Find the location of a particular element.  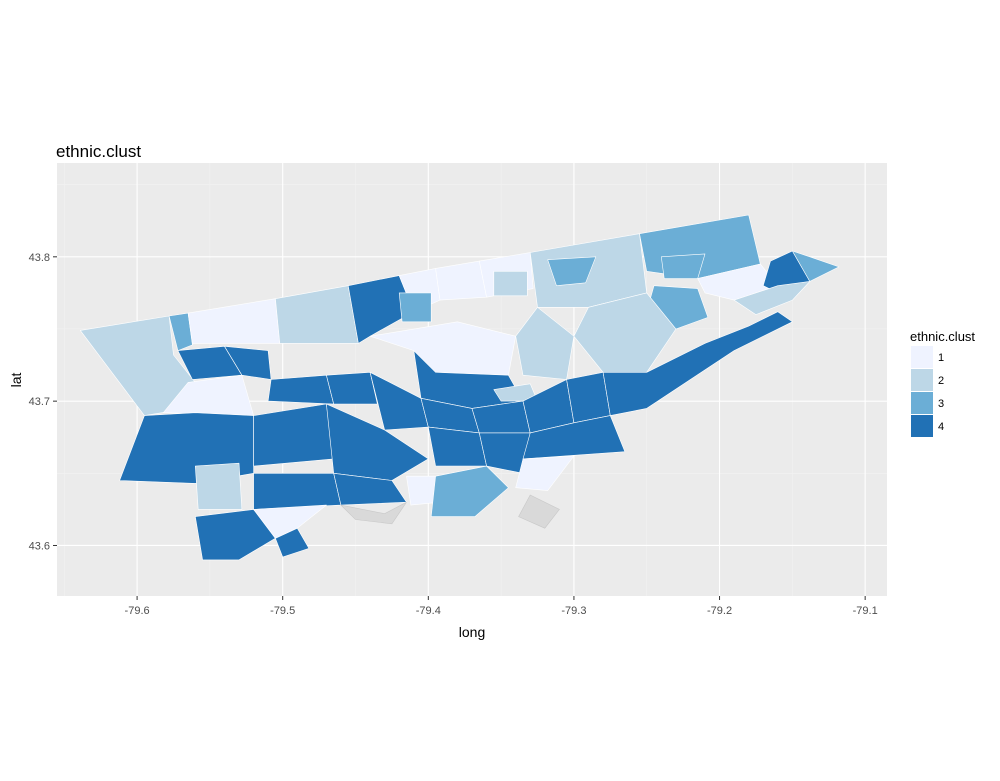

x-tick-label: -79.3 is located at coordinates (573, 611).